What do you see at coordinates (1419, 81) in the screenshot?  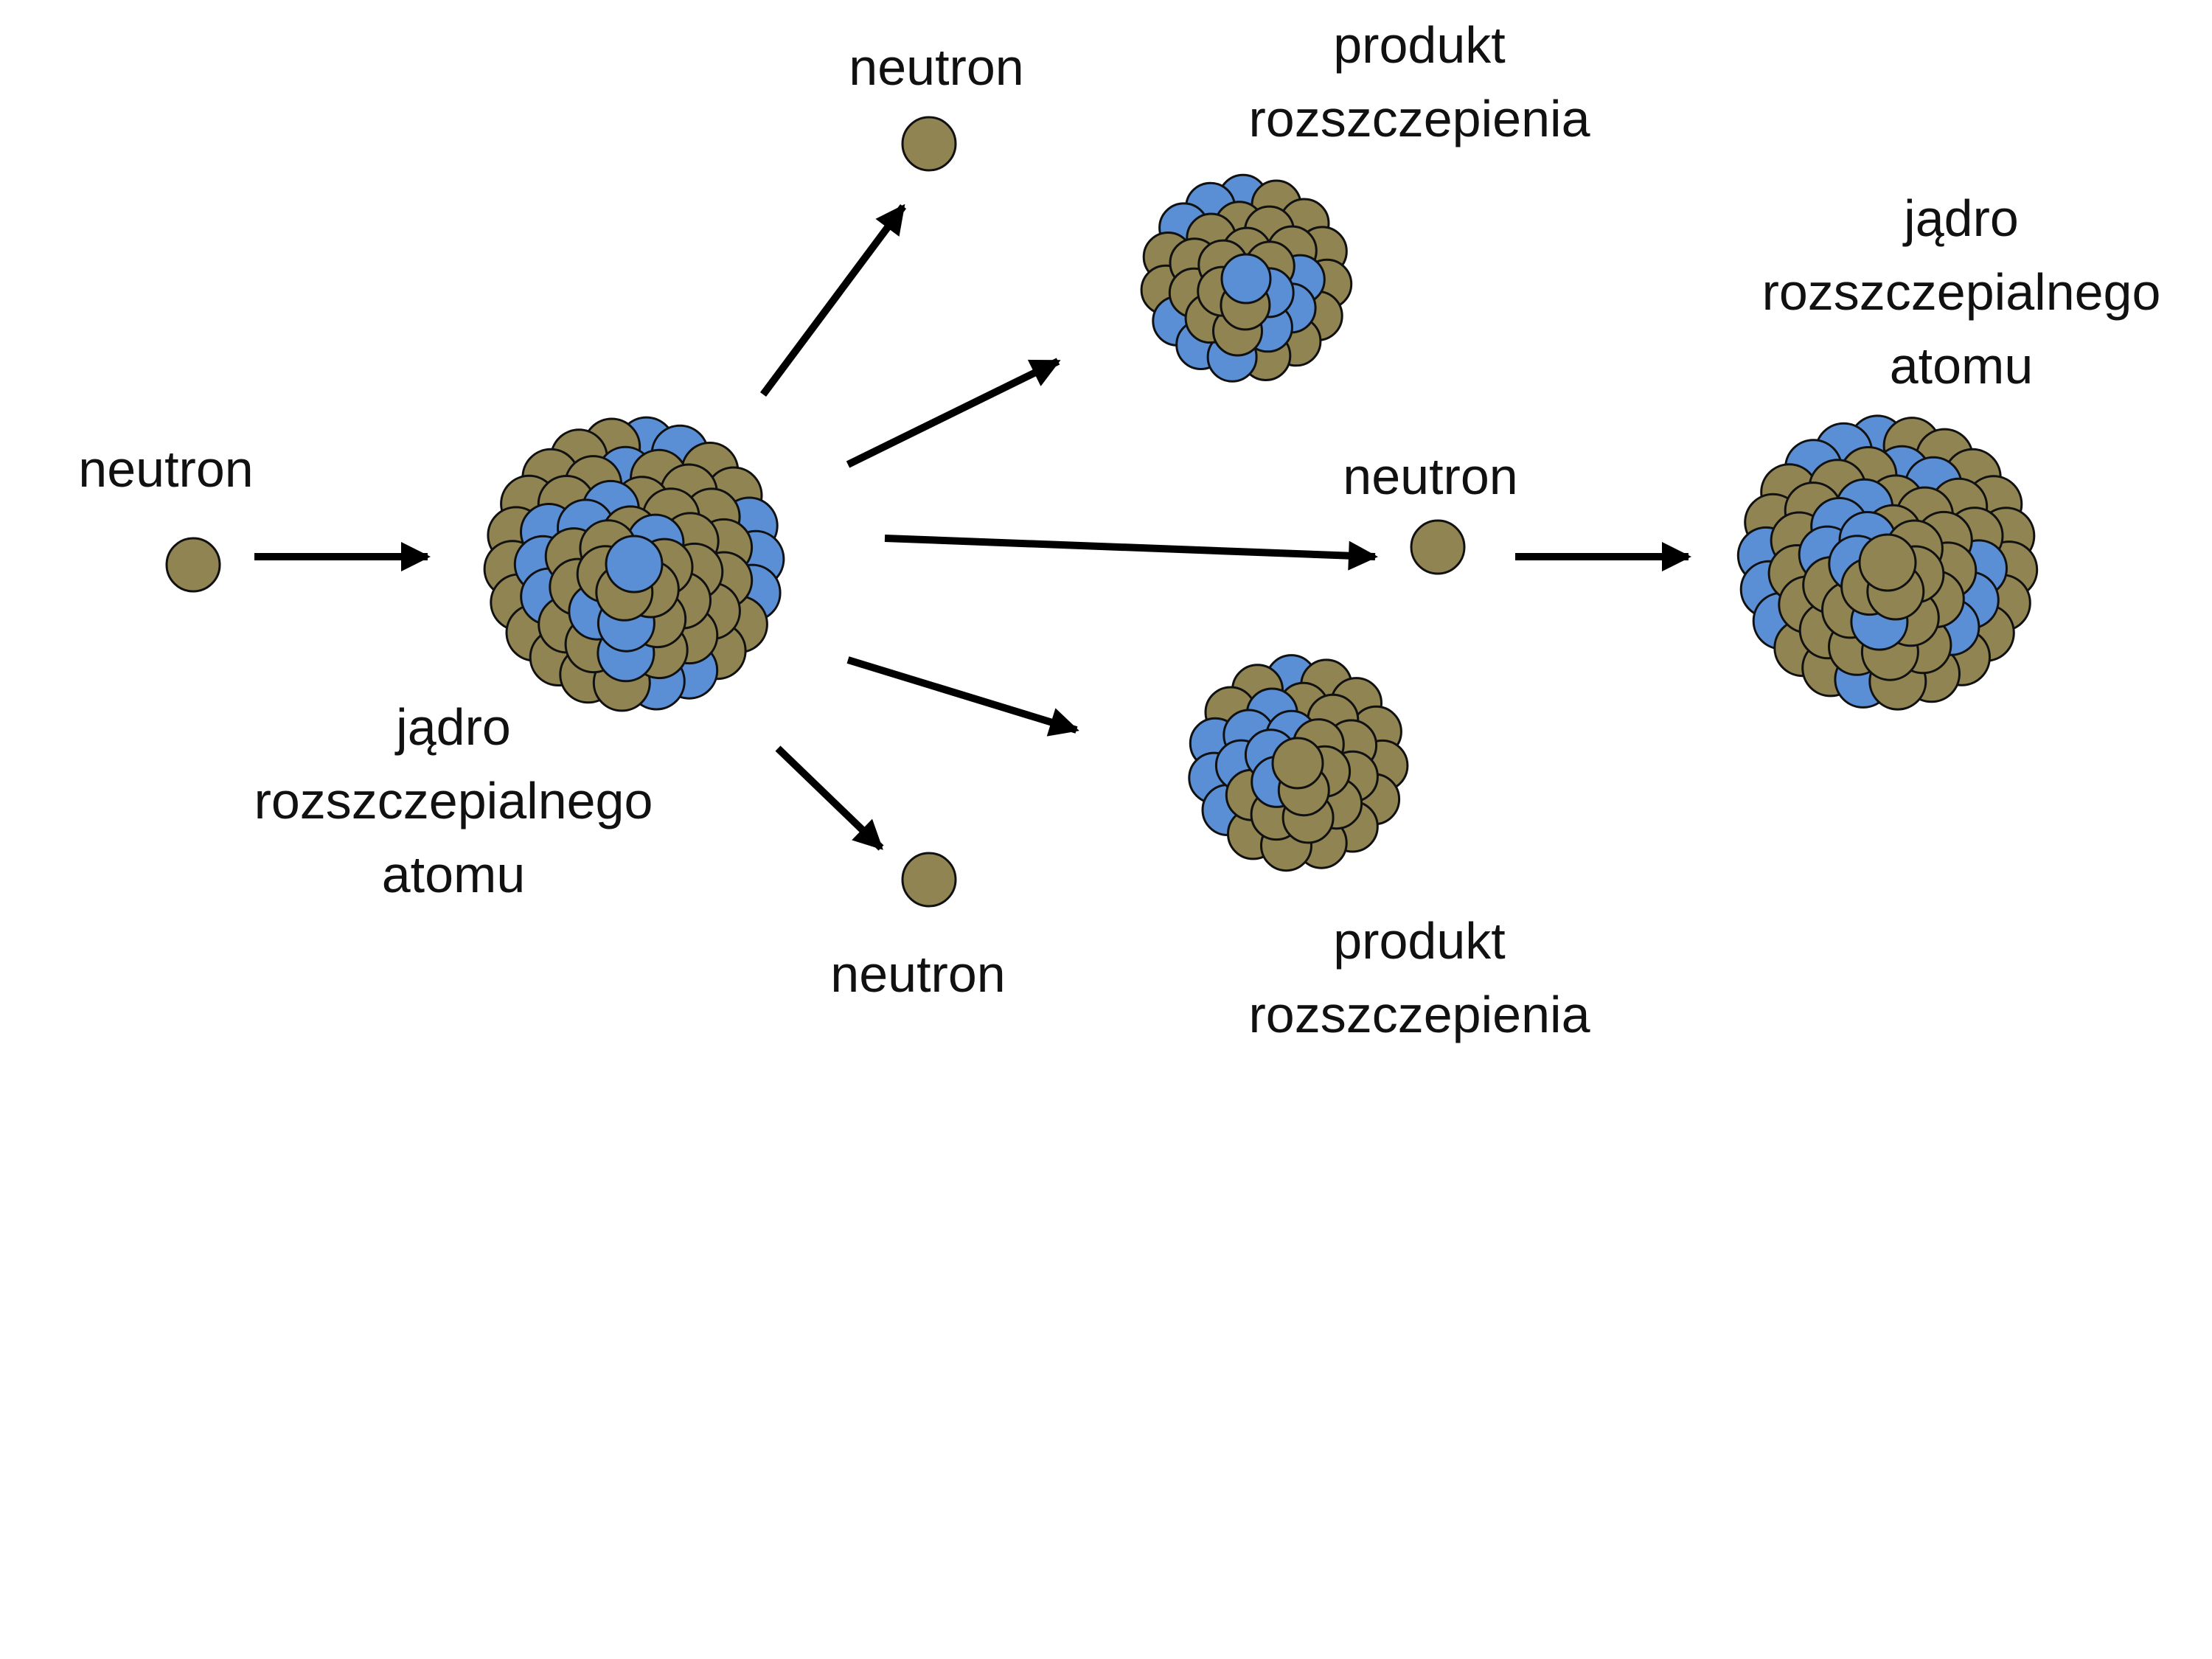 I see `label-fission-product-top: produkt rozszczepienia` at bounding box center [1419, 81].